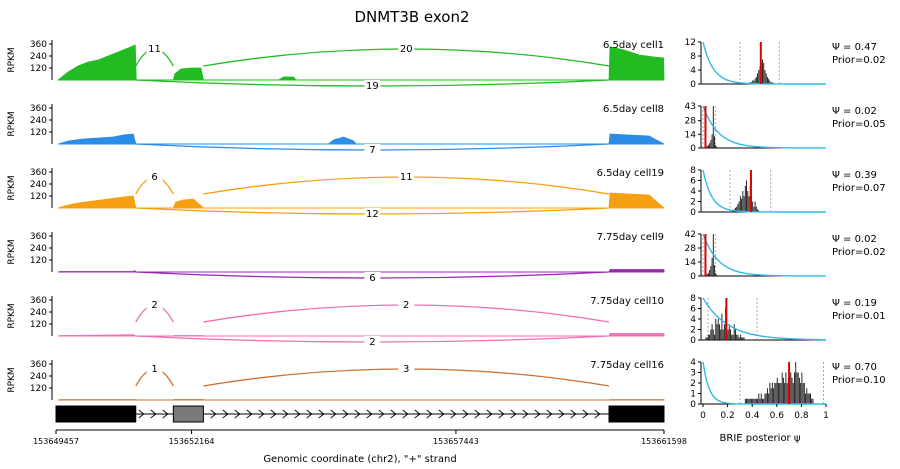 The height and width of the screenshot is (469, 900). Describe the element at coordinates (693, 395) in the screenshot. I see `hist-y-tick-label: 1` at that location.